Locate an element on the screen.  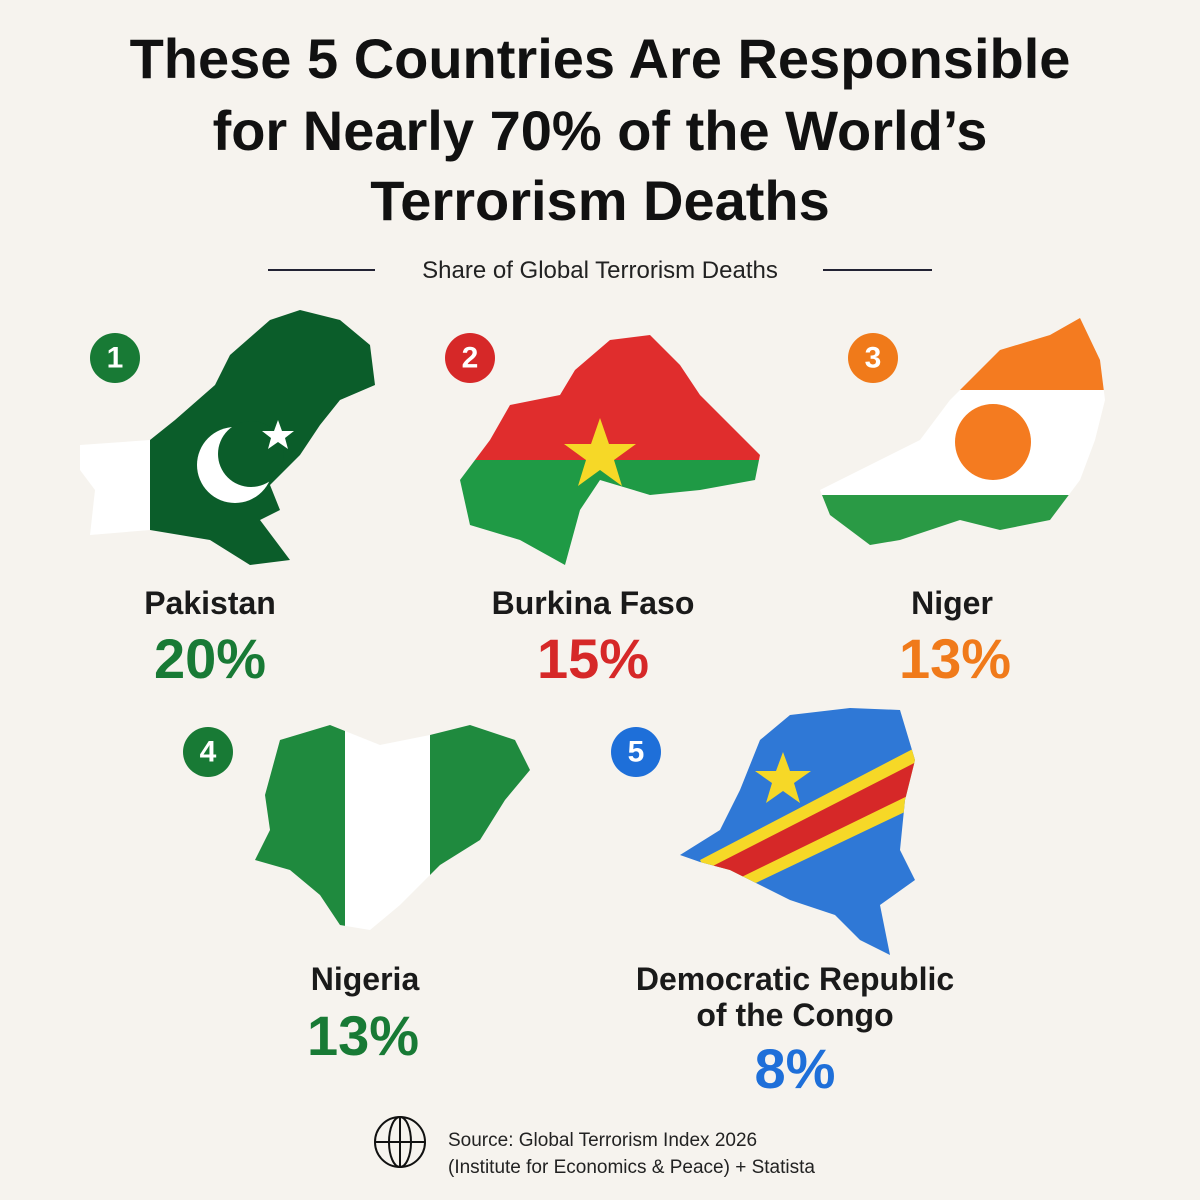
country-name: of the Congo is located at coordinates (794, 1015).